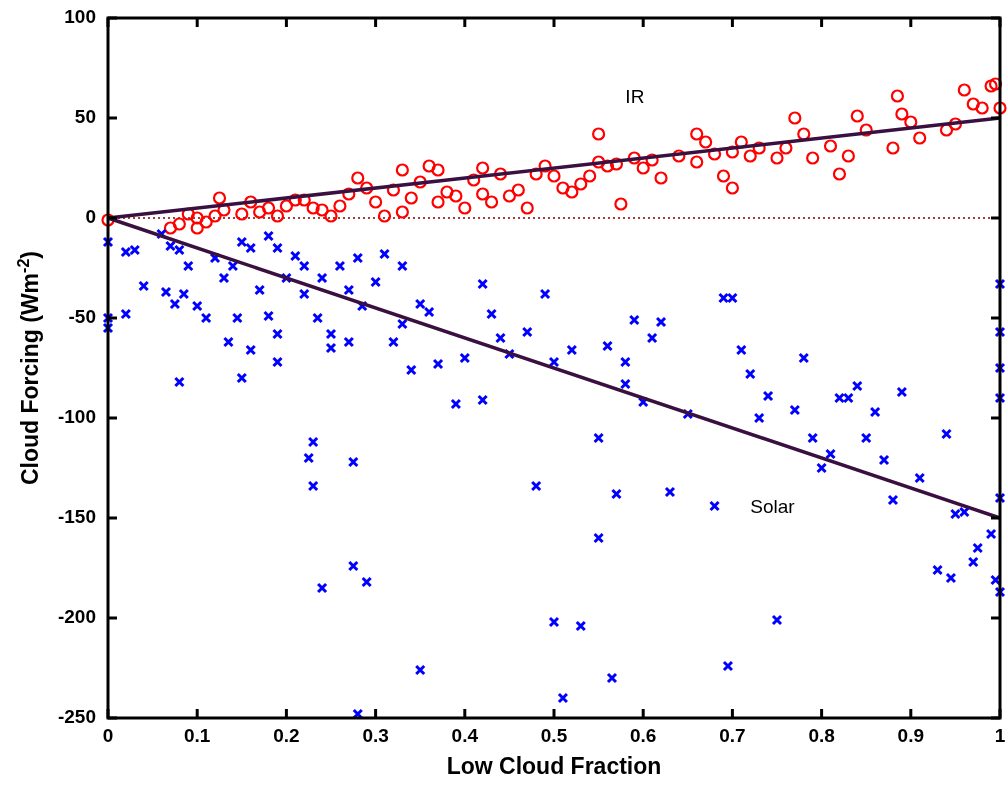 The width and height of the screenshot is (1008, 790). Describe the element at coordinates (465, 735) in the screenshot. I see `x-tick-label: 0.4` at that location.